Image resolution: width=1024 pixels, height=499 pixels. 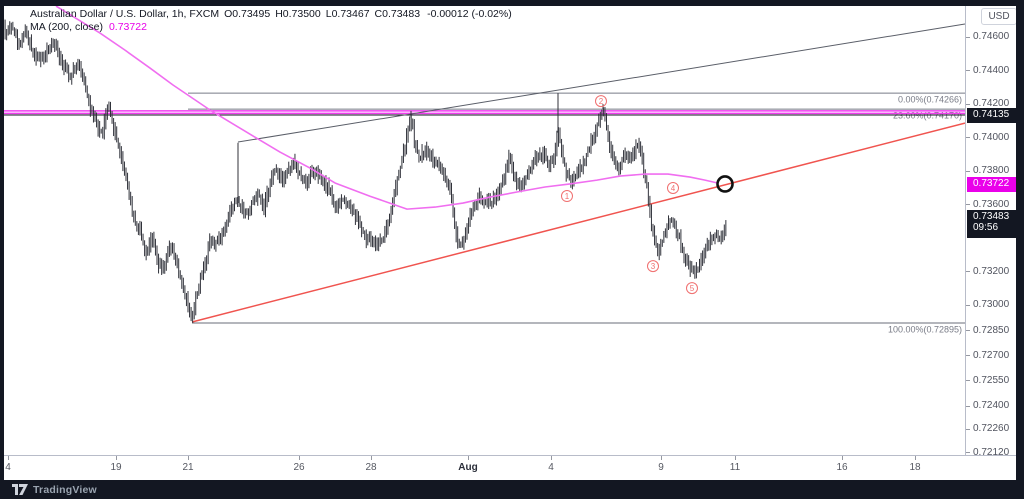 I want to click on time-tick-label: 18, so click(x=915, y=467).